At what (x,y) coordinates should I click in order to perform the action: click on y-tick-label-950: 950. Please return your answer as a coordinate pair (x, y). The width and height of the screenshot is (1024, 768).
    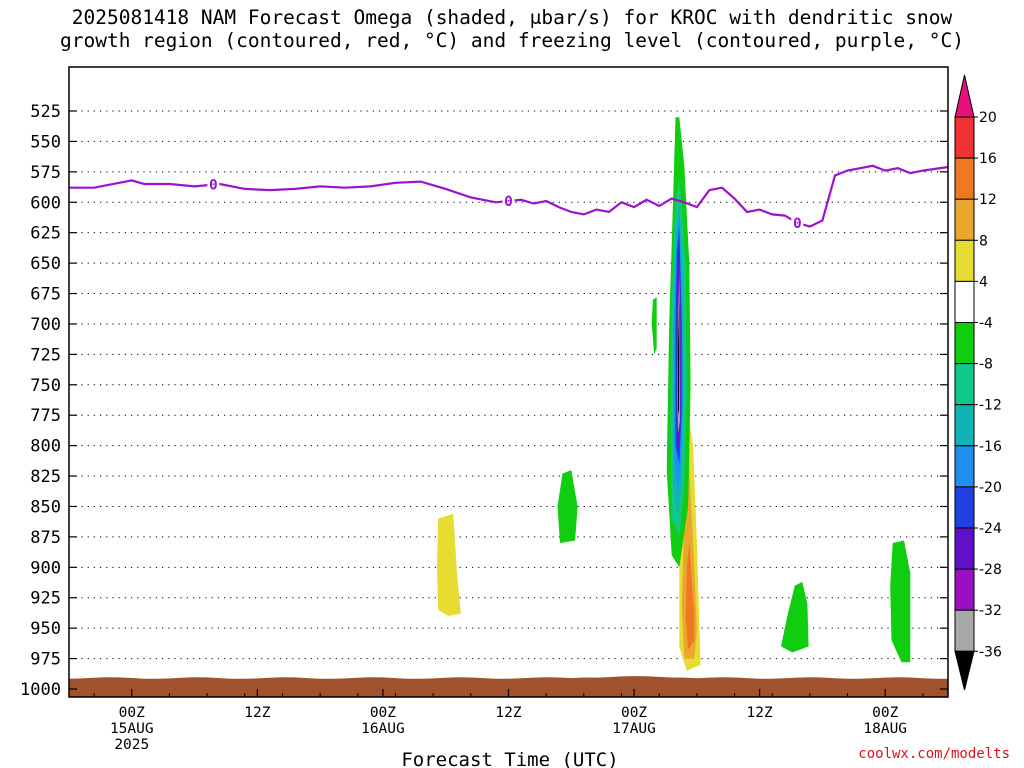
    Looking at the image, I should click on (45, 629).